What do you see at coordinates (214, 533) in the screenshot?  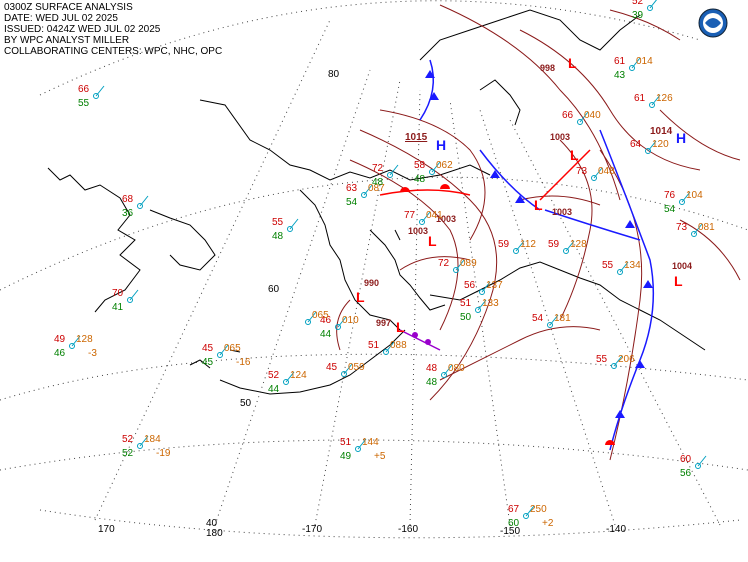 I see `lon-label-180: 180` at bounding box center [214, 533].